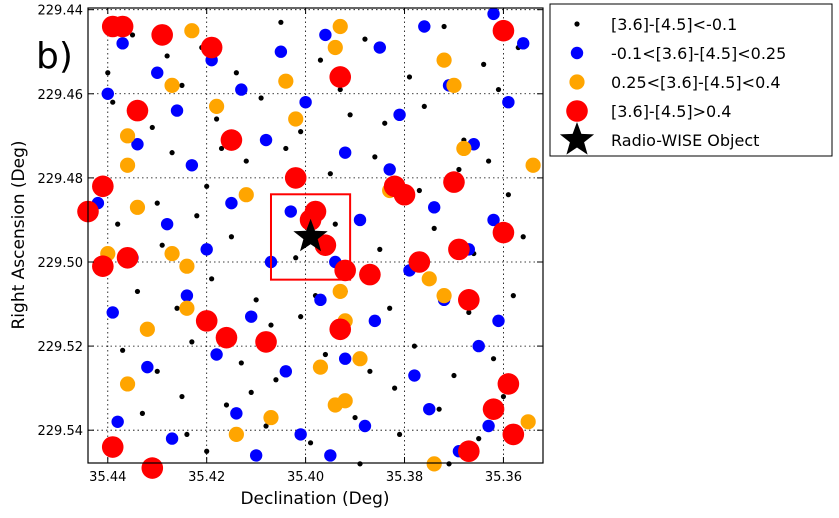  I want to click on legend-label-3: [3.6]-[4.5]>0.4, so click(671, 111).